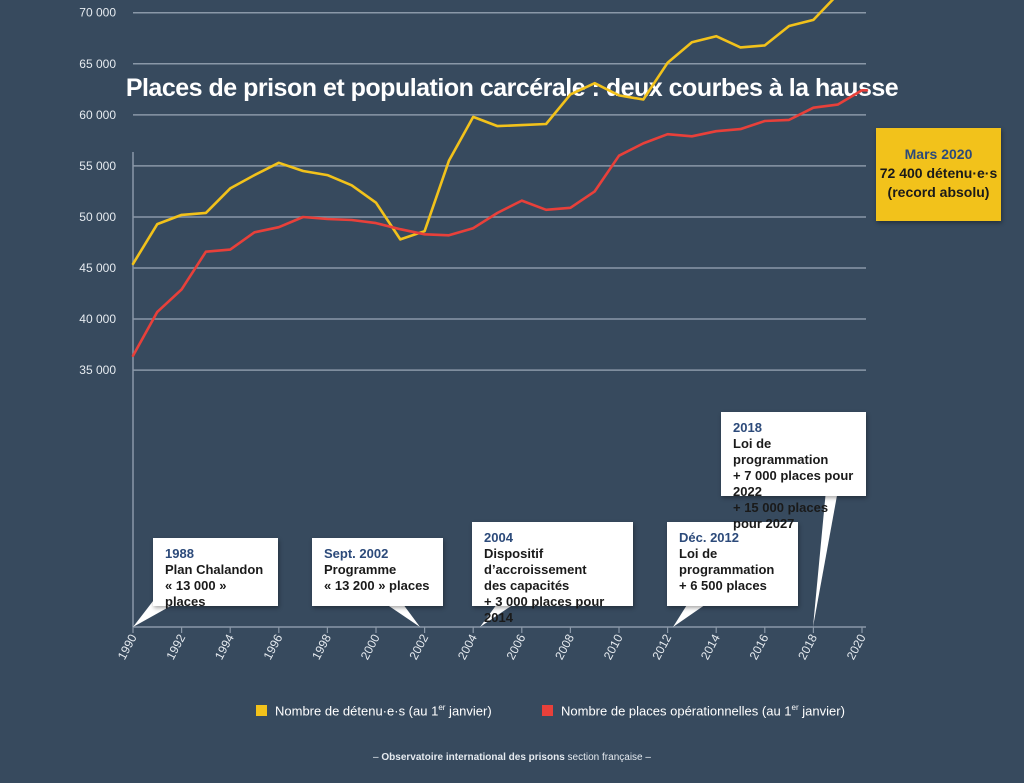 This screenshot has width=1024, height=783. I want to click on x-tick-2018: 2018, so click(807, 647).